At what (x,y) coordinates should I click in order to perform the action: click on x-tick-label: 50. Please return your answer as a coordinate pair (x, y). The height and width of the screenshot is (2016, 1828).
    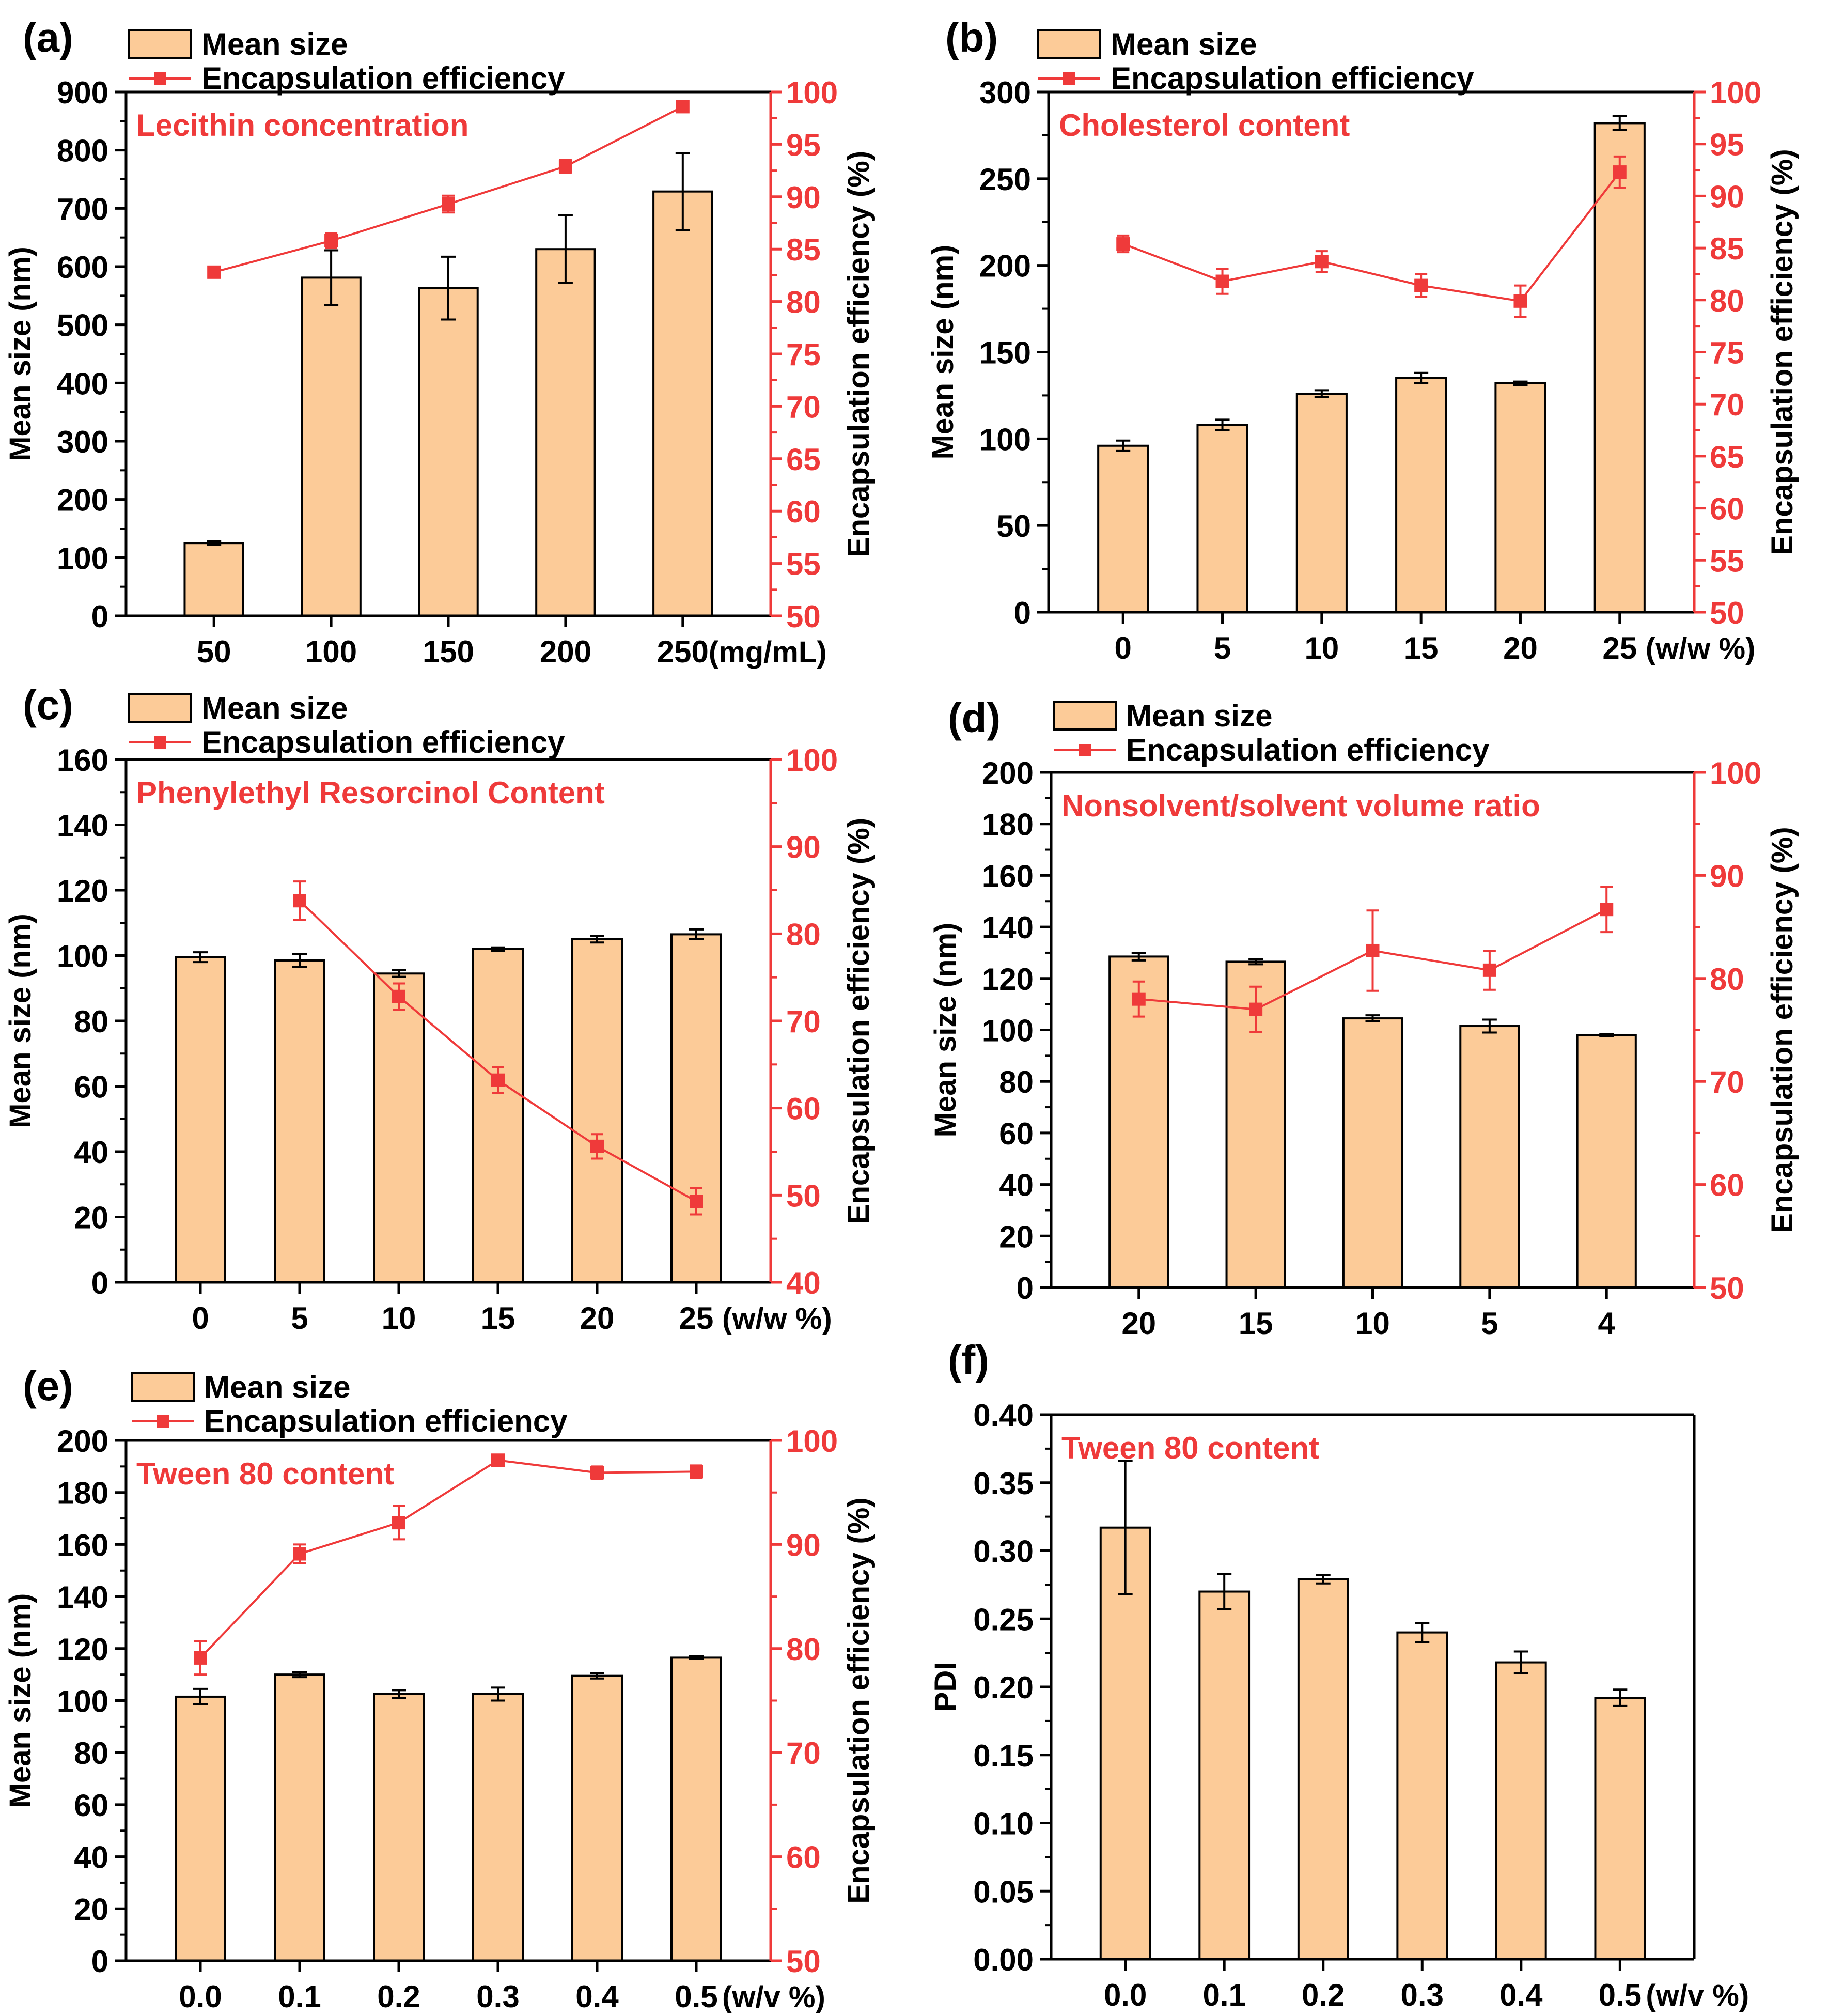
    Looking at the image, I should click on (214, 651).